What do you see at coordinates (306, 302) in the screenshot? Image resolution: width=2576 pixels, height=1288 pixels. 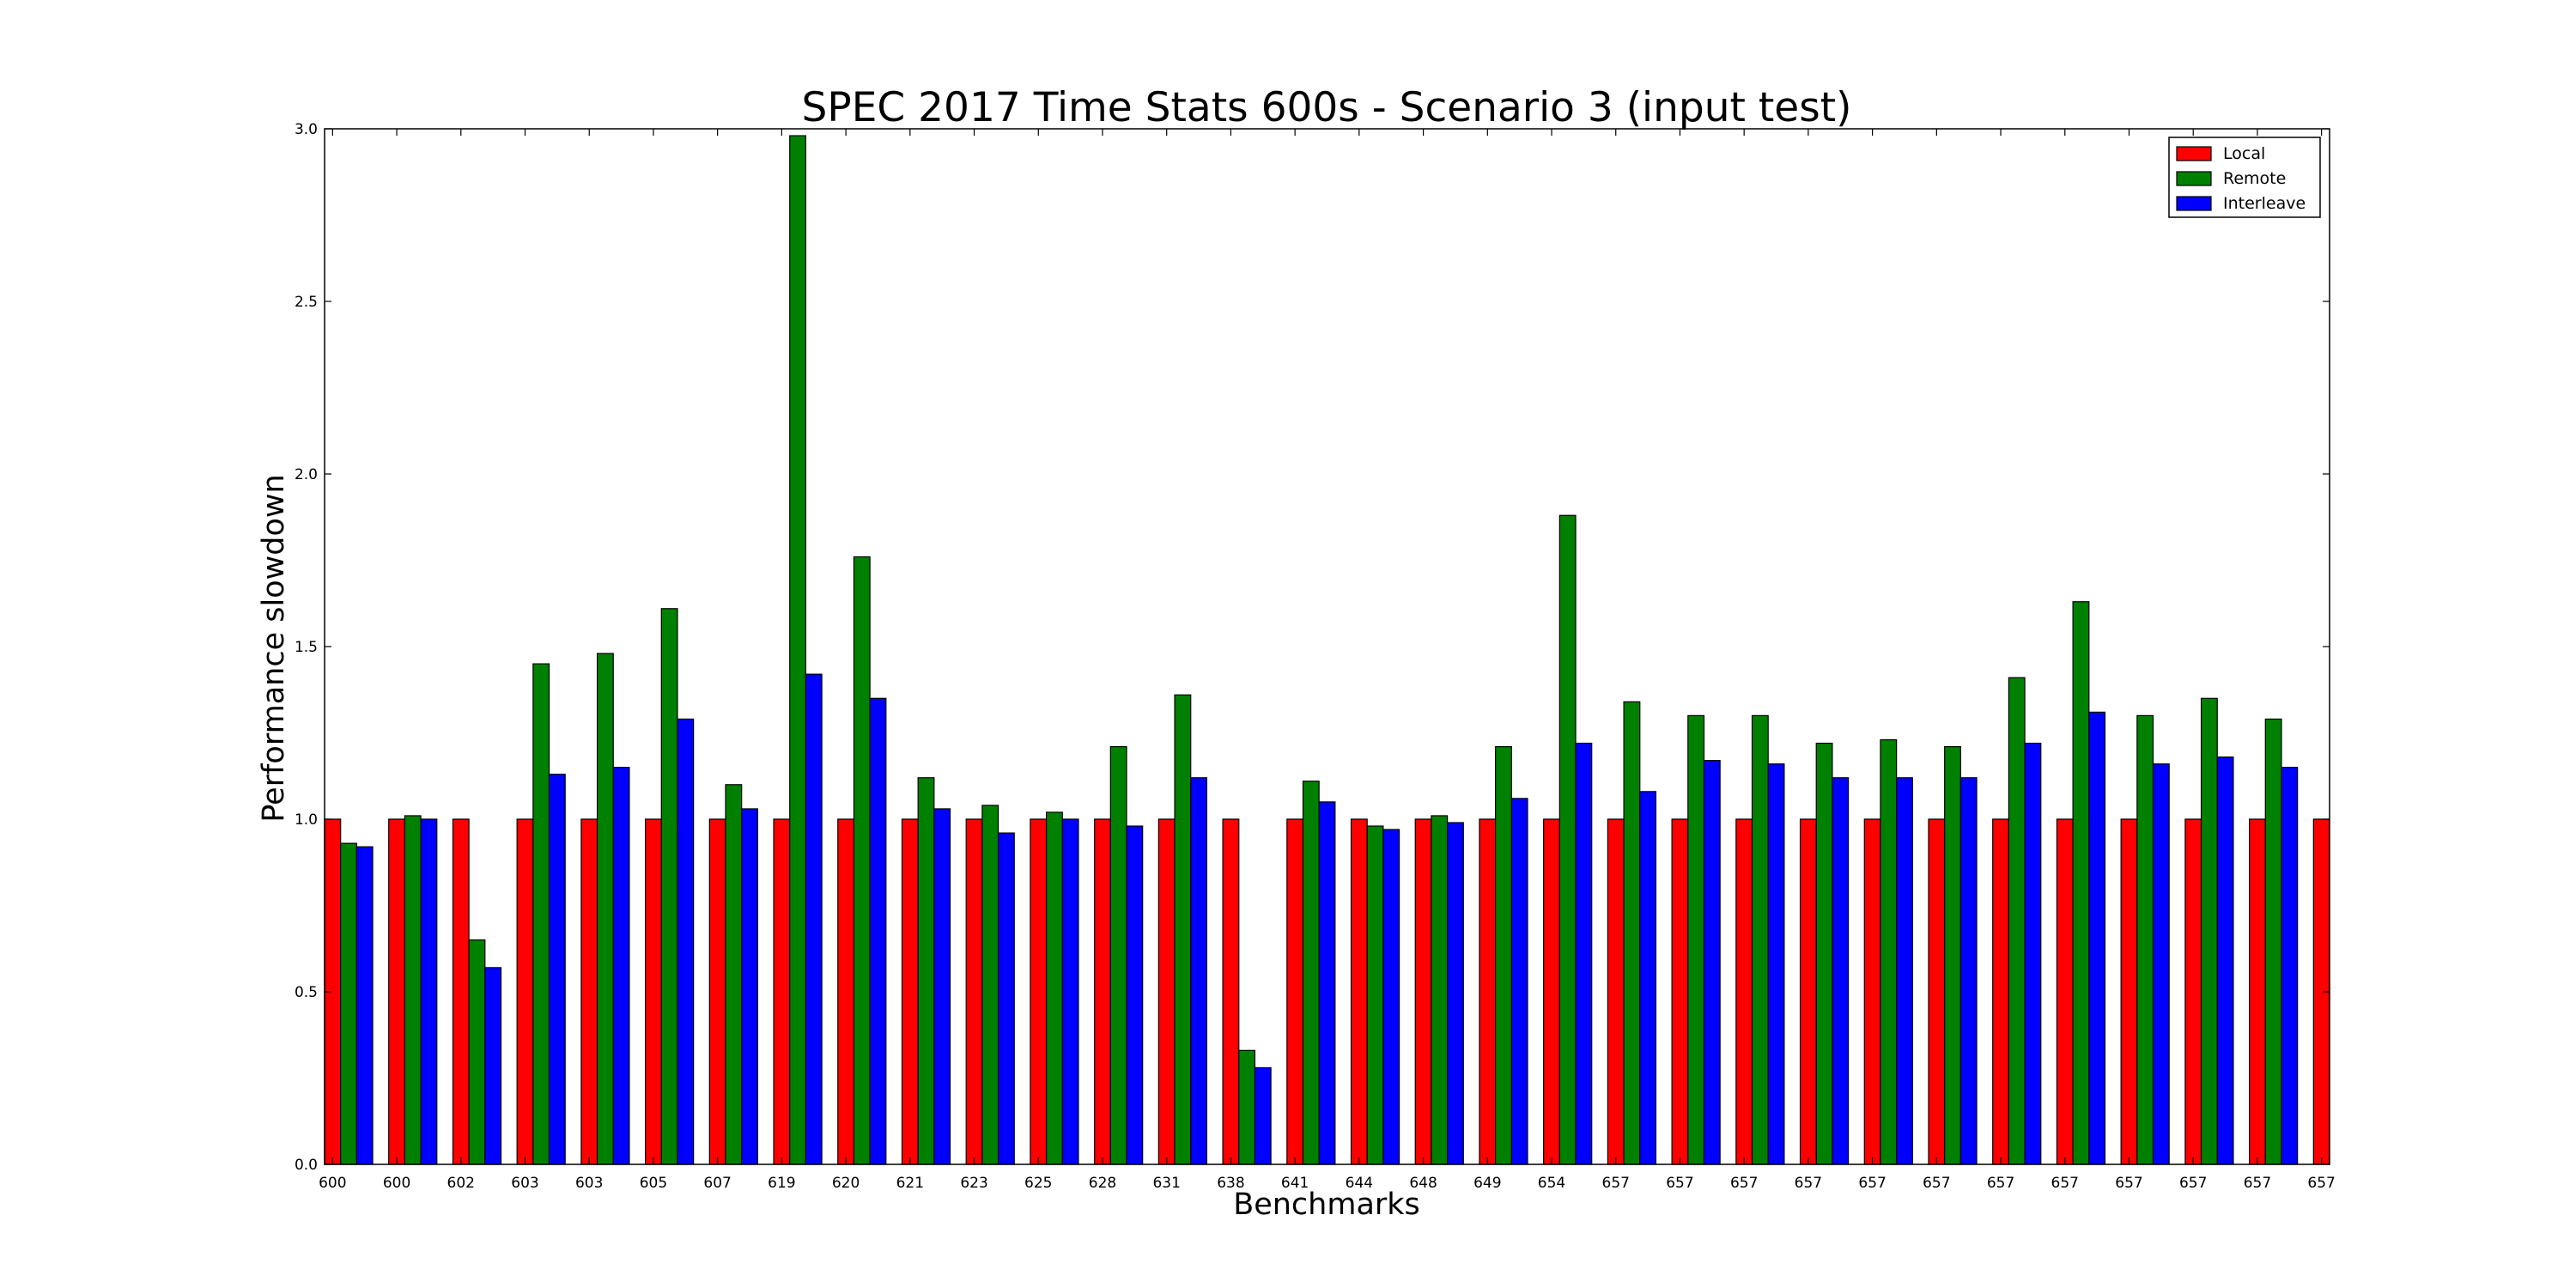 I see `y-tick-label: 2.5` at bounding box center [306, 302].